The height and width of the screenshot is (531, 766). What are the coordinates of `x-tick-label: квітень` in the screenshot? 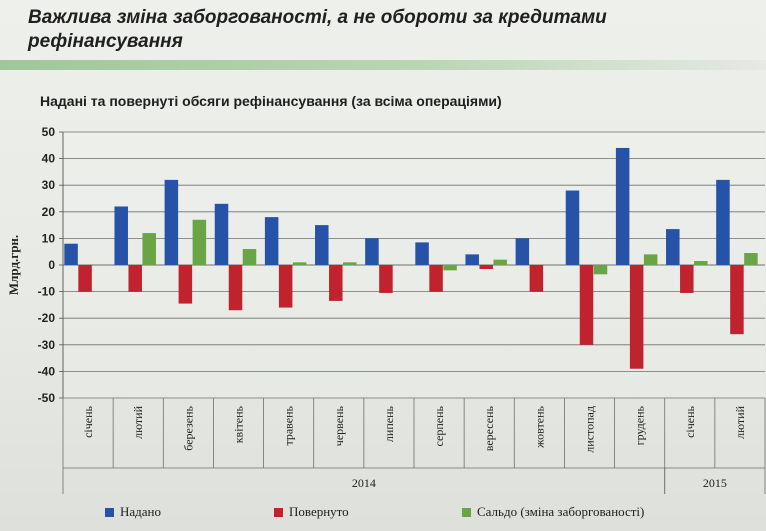 It's located at (239, 424).